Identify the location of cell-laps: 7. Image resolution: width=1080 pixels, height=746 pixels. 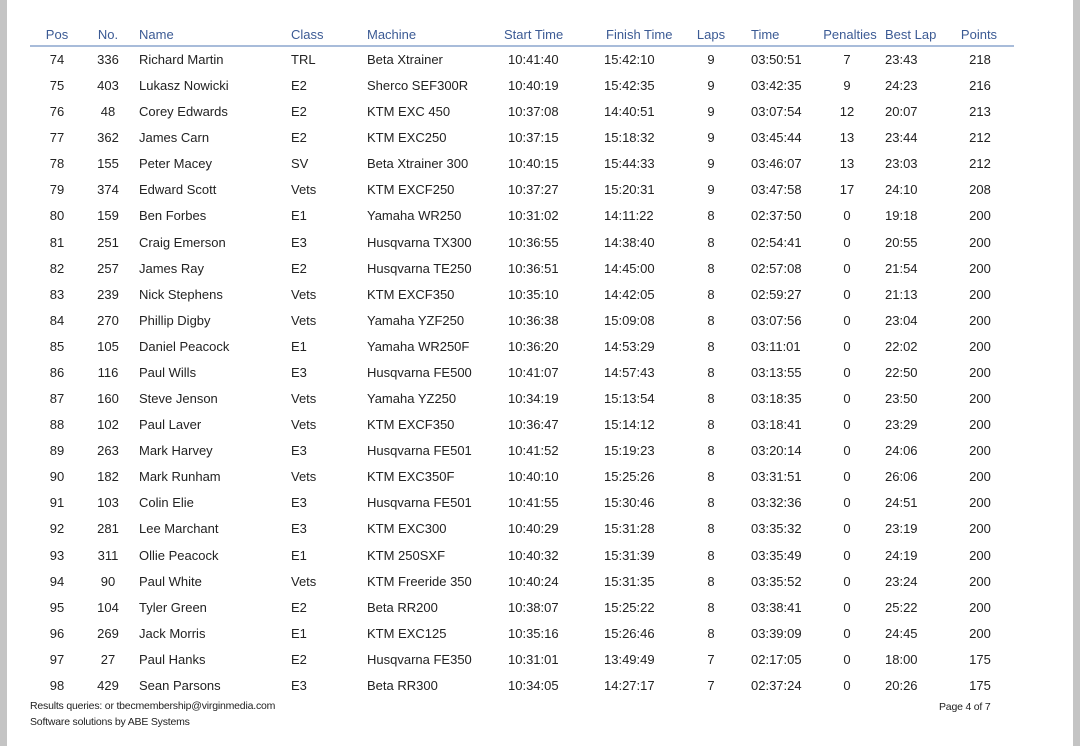
(711, 659).